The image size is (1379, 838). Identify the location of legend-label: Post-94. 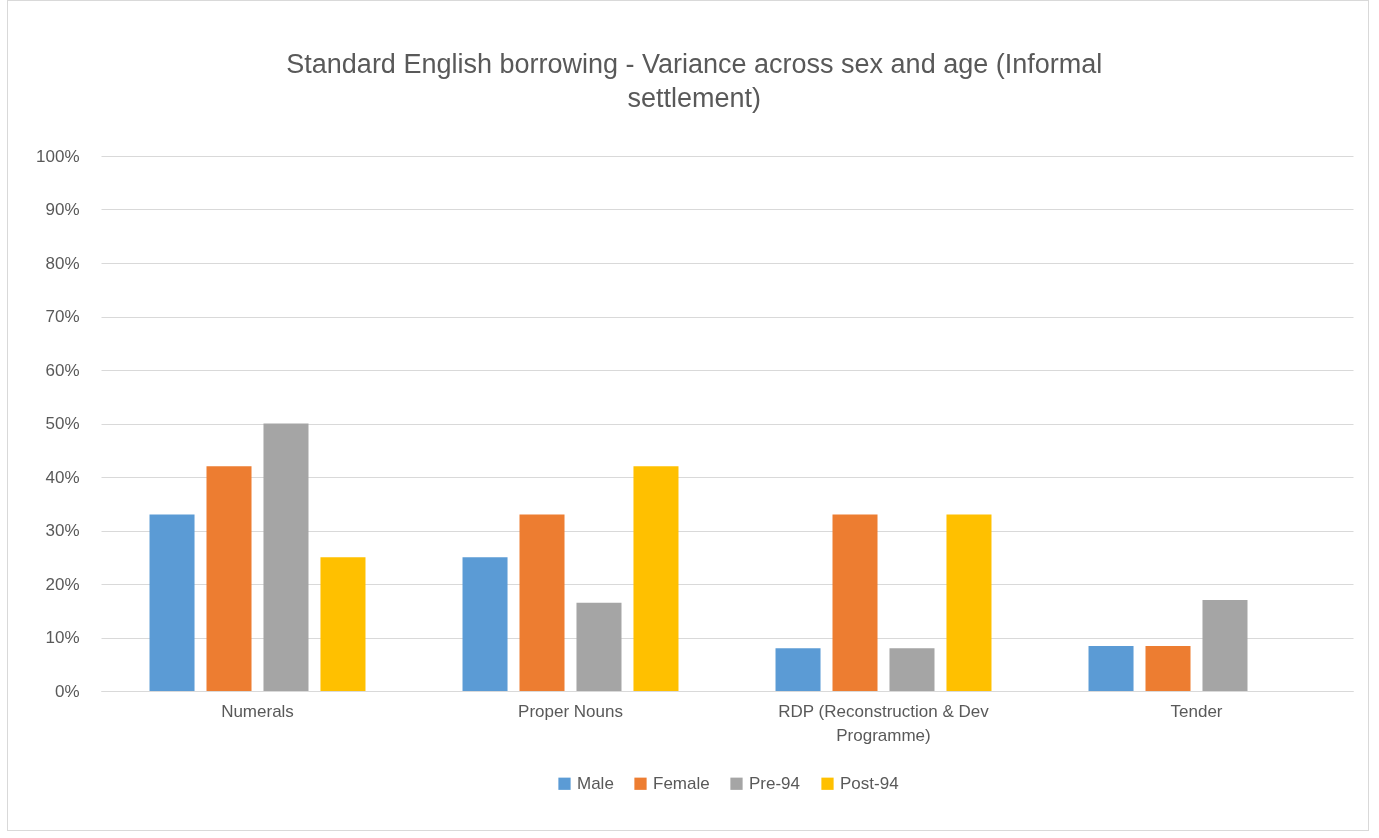
(869, 783).